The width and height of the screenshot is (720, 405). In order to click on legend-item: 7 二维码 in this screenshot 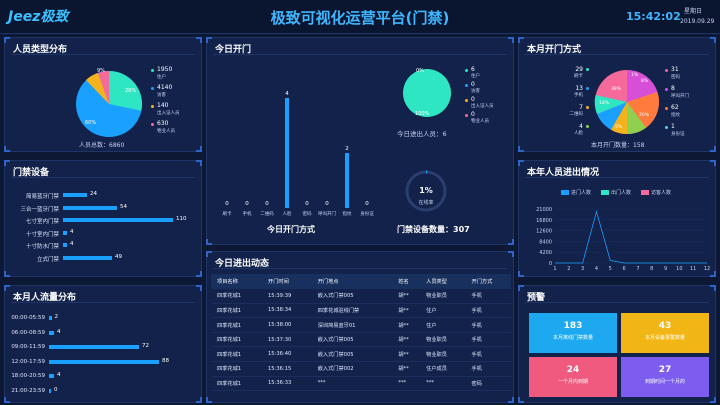, I will do `click(576, 110)`.